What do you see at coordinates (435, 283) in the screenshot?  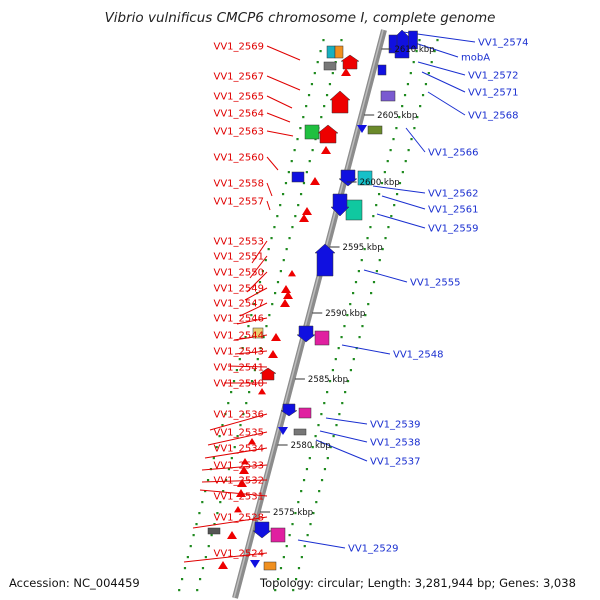 I see `gene-label-right: VV1_2555` at bounding box center [435, 283].